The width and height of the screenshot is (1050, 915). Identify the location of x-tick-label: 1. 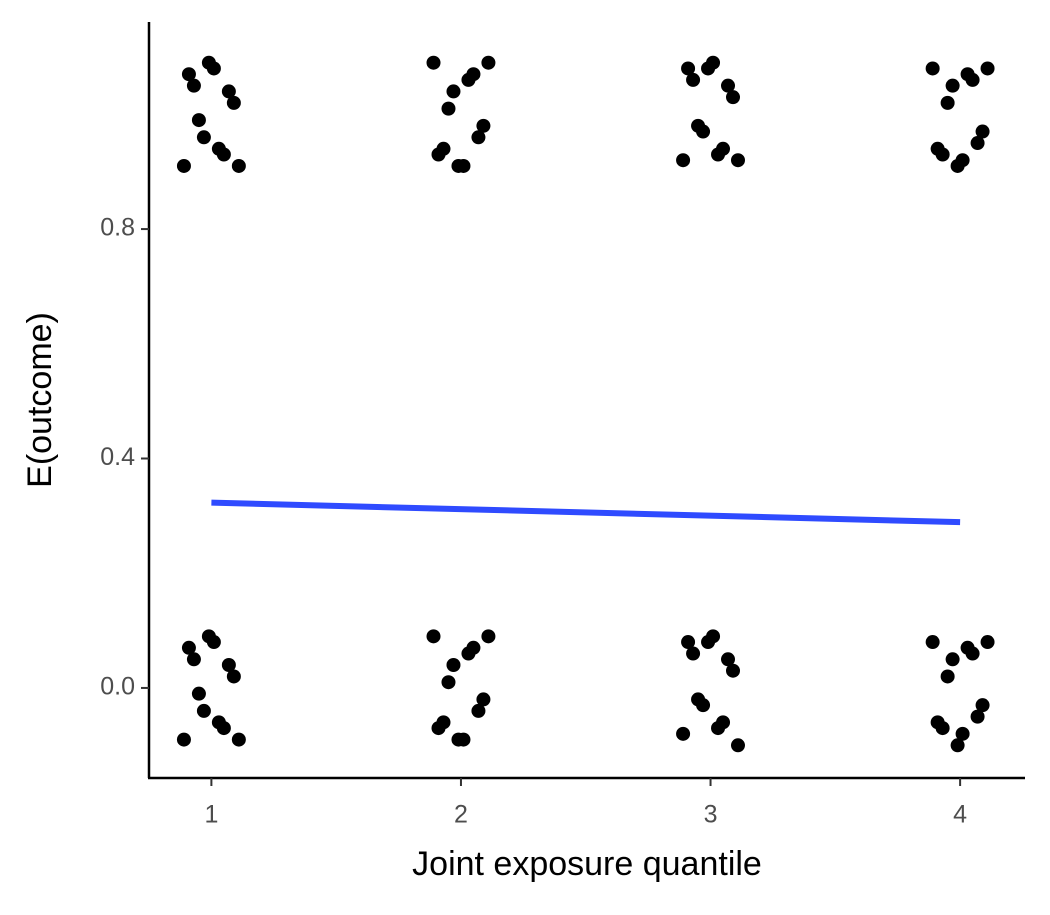
(211, 815).